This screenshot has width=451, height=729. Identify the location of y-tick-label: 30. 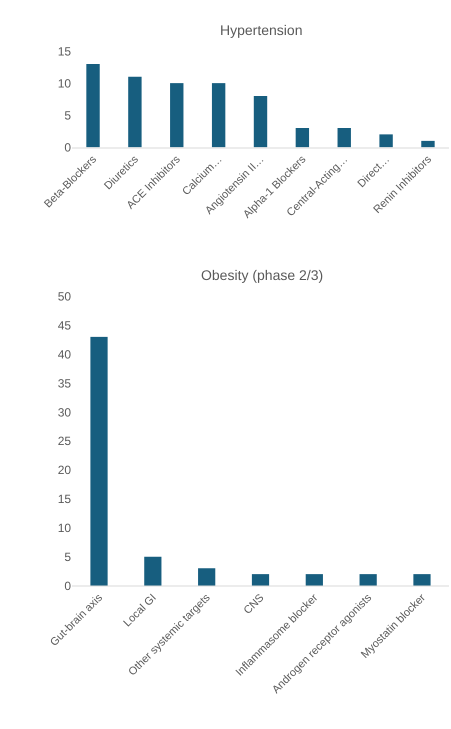
(65, 412).